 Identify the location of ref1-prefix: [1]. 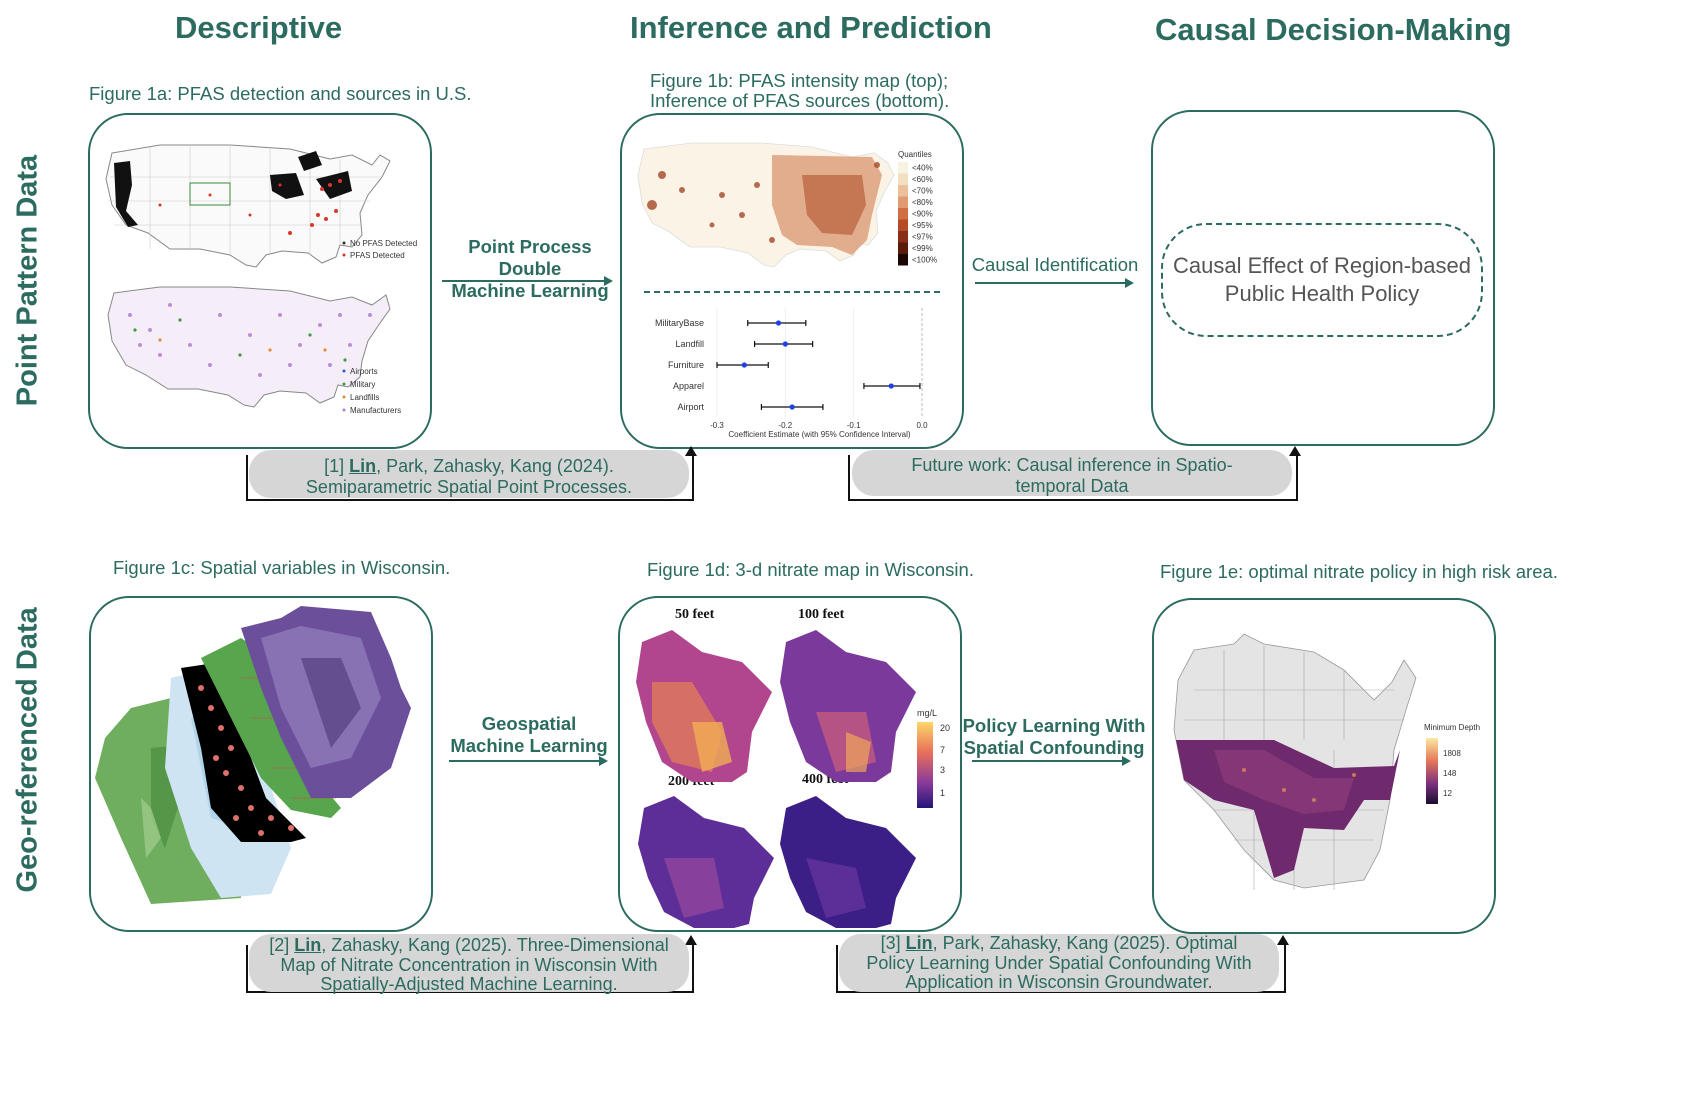
(337, 466).